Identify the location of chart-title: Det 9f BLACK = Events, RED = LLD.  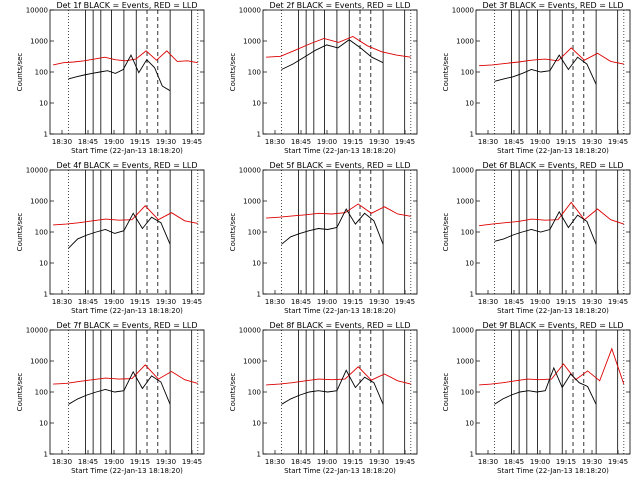
(552, 325).